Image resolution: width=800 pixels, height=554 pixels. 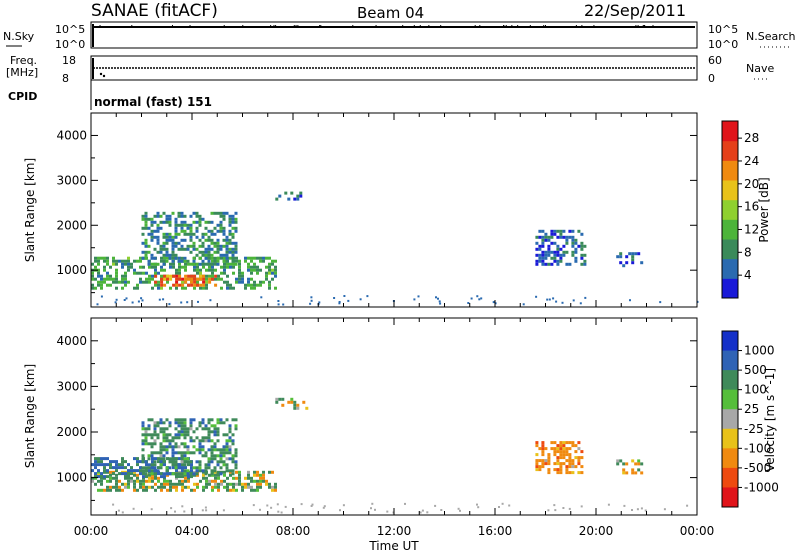 I want to click on nsky-trace, so click(x=393, y=35).